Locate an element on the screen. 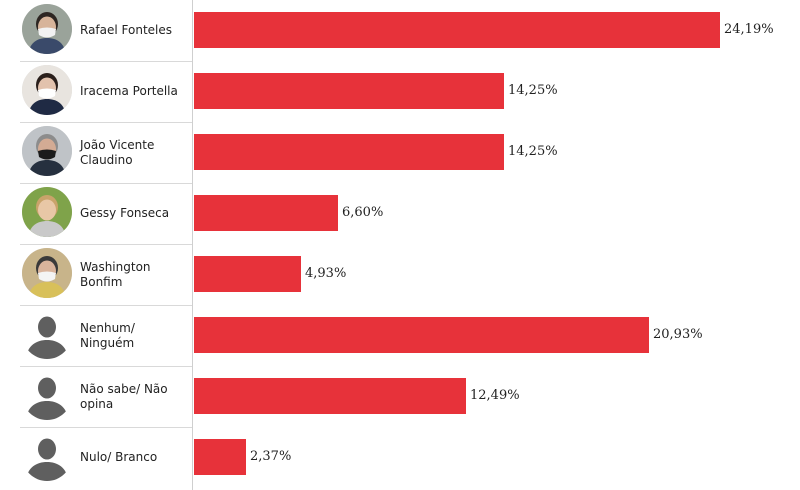 The image size is (800, 490). bar-row: Nulo/ Branco 2,37% is located at coordinates (410, 457).